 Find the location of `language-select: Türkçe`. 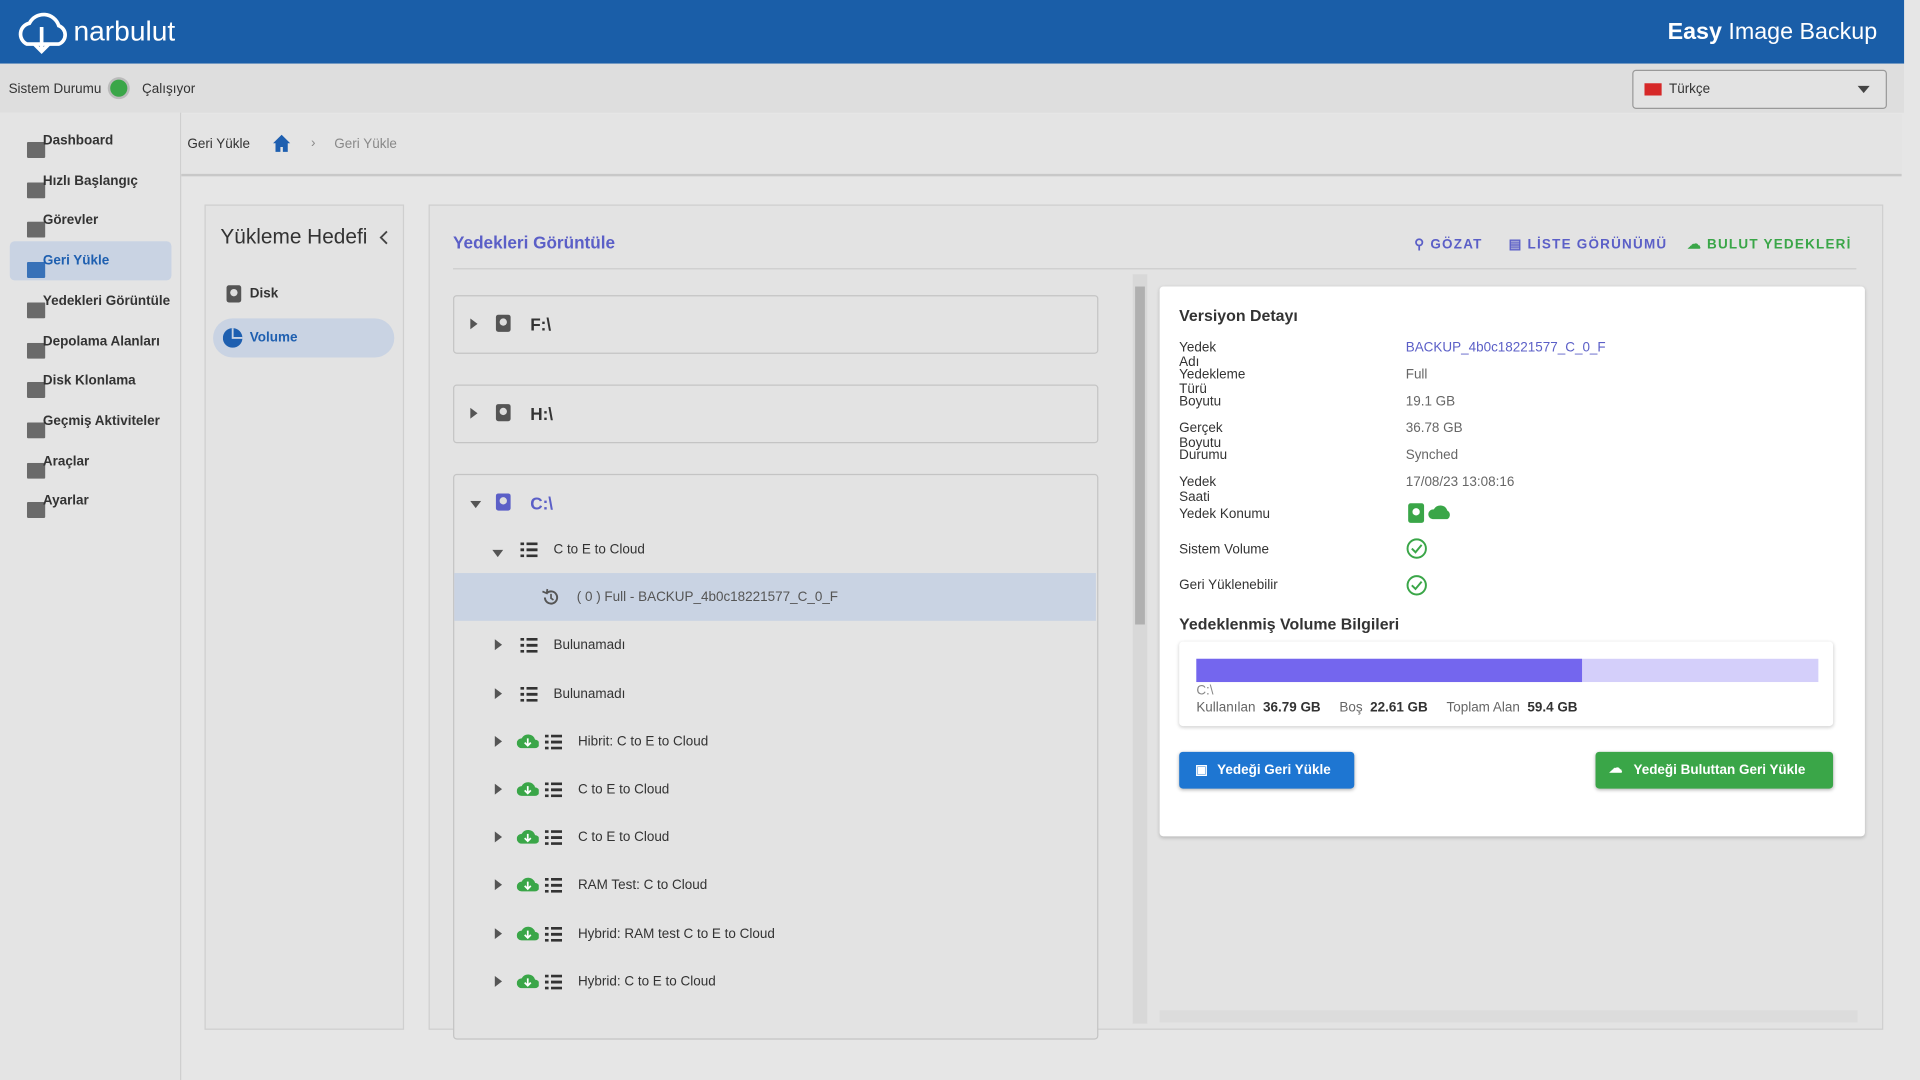

language-select: Türkçe is located at coordinates (1759, 89).